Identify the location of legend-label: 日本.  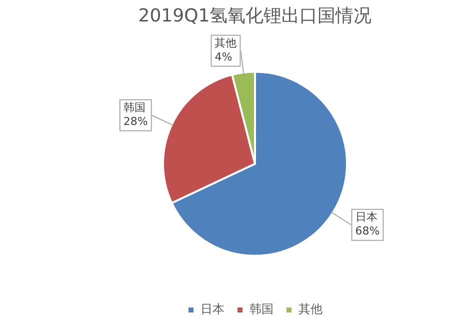
(212, 309).